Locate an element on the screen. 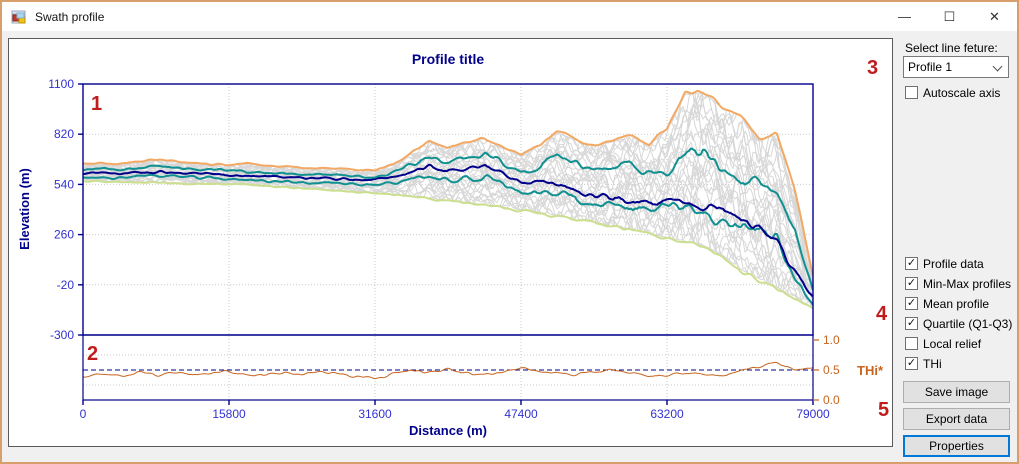  minimize-button: — is located at coordinates (904, 16).